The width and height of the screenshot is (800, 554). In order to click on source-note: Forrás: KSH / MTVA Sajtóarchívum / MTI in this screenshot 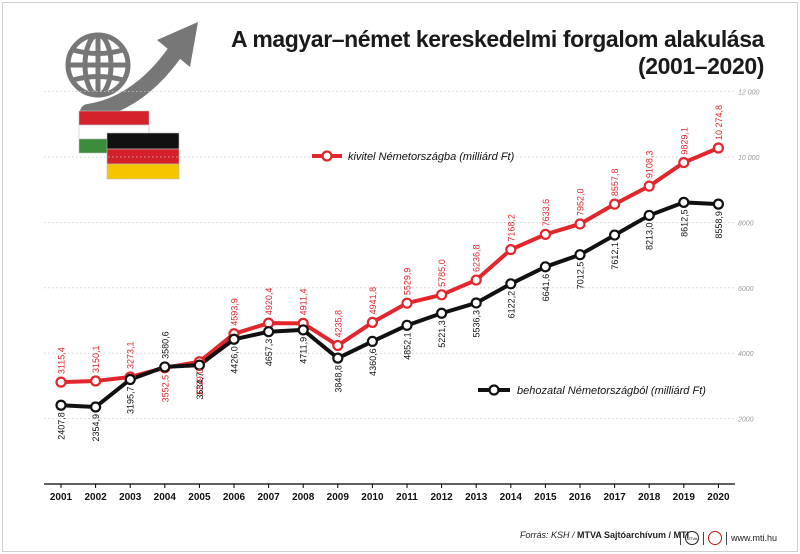, I will do `click(604, 535)`.